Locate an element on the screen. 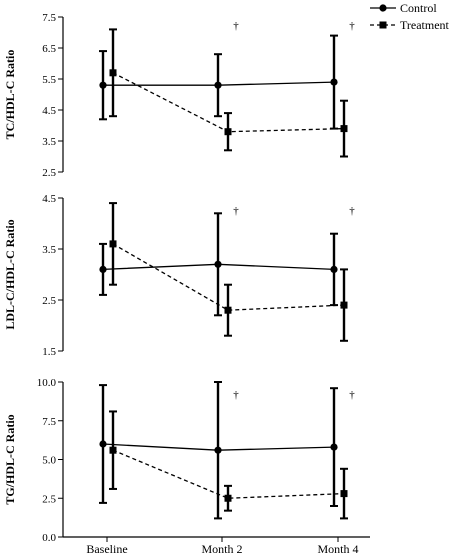 Image resolution: width=474 pixels, height=555 pixels. x-tick-label-baseline: Baseline is located at coordinates (106, 548).